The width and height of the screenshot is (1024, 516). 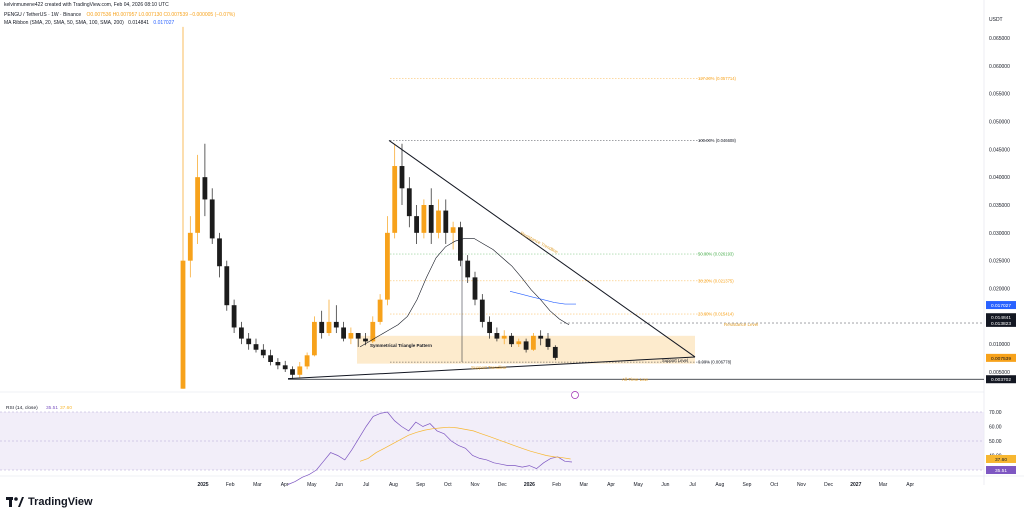 I want to click on price-axis-tick: 0.010000, so click(x=999, y=345).